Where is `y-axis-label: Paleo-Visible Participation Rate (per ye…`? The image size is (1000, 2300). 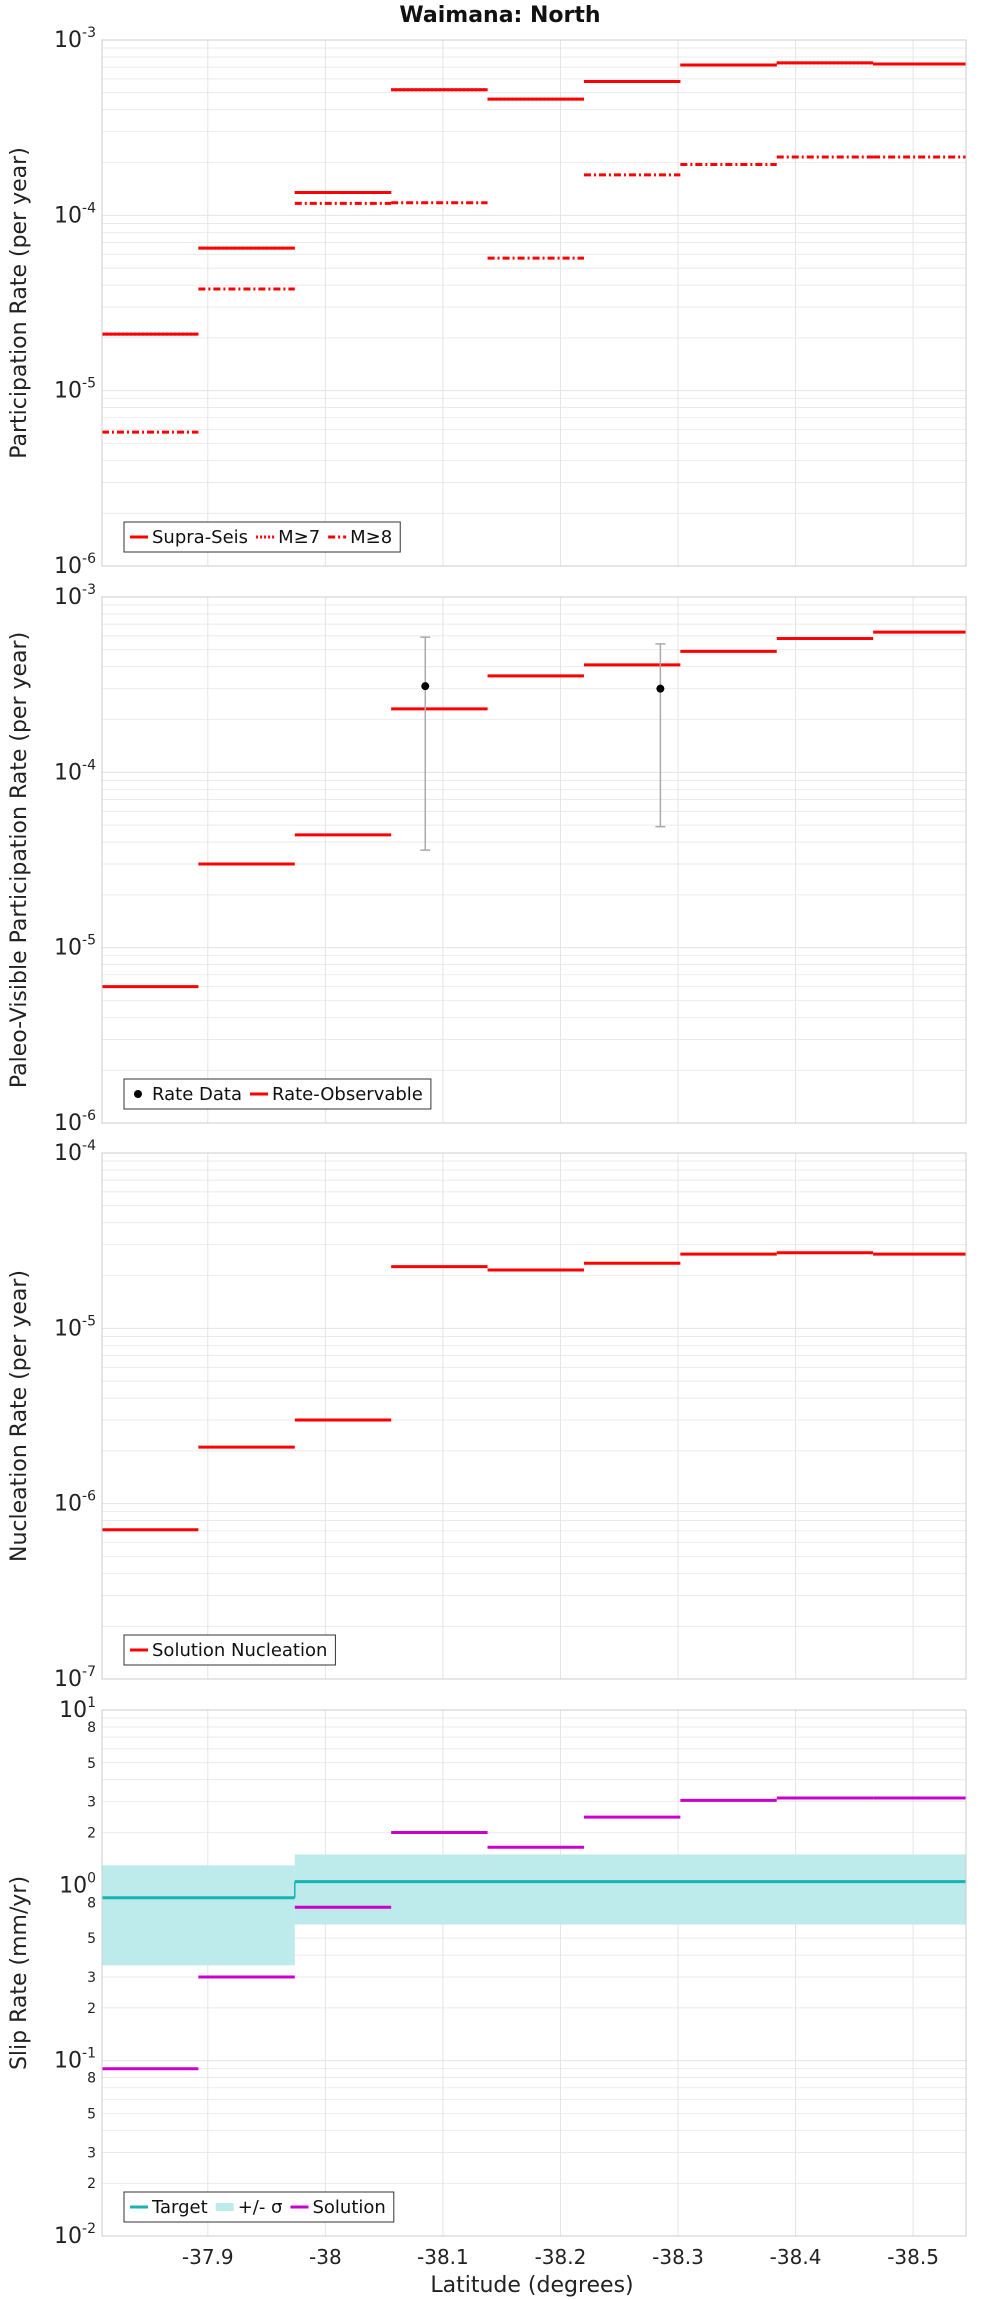
y-axis-label: Paleo-Visible Participation Rate (per ye… is located at coordinates (19, 860).